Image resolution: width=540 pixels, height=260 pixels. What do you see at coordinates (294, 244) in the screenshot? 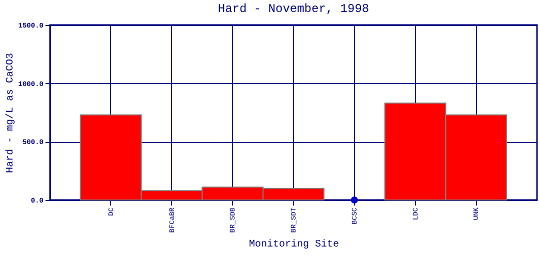
I see `x-axis-title: Monitoring Site` at bounding box center [294, 244].